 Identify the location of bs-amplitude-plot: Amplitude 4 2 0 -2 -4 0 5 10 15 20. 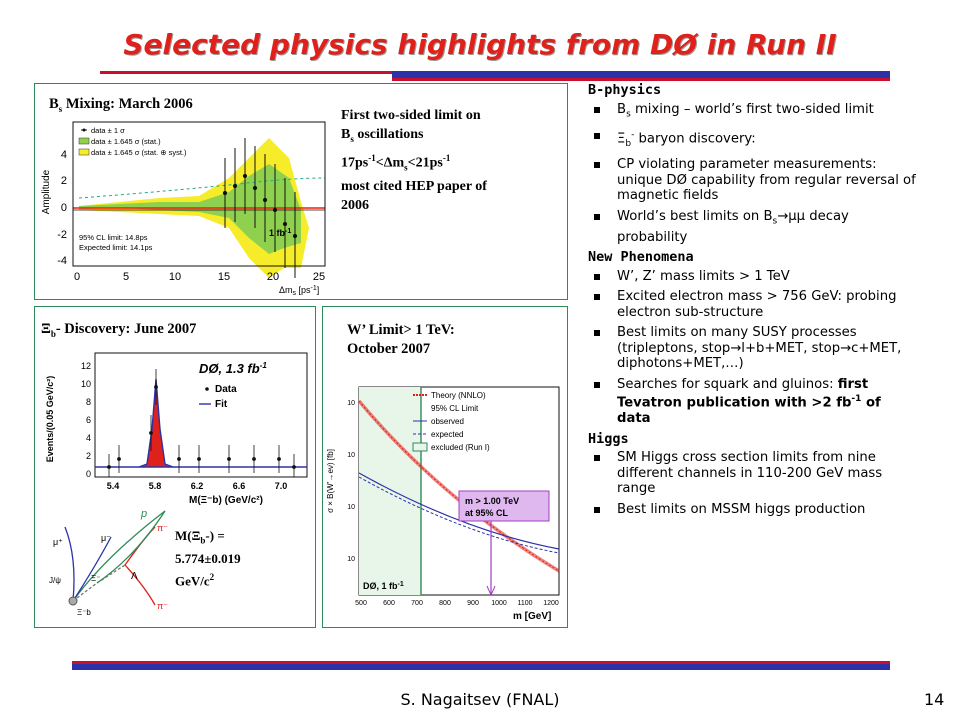
(183, 208).